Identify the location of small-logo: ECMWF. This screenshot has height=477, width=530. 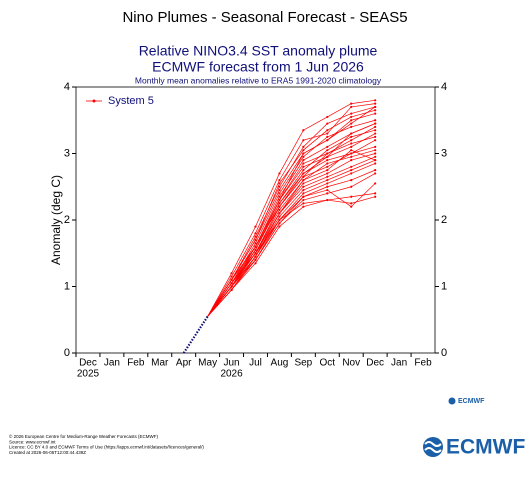
(466, 401).